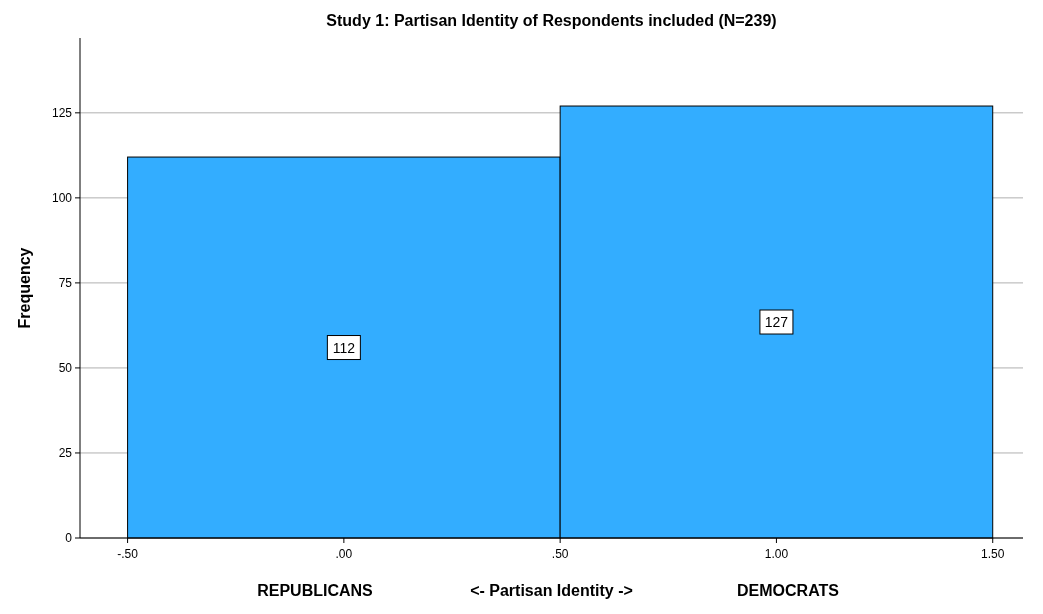  I want to click on x-tick-label: .50, so click(560, 554).